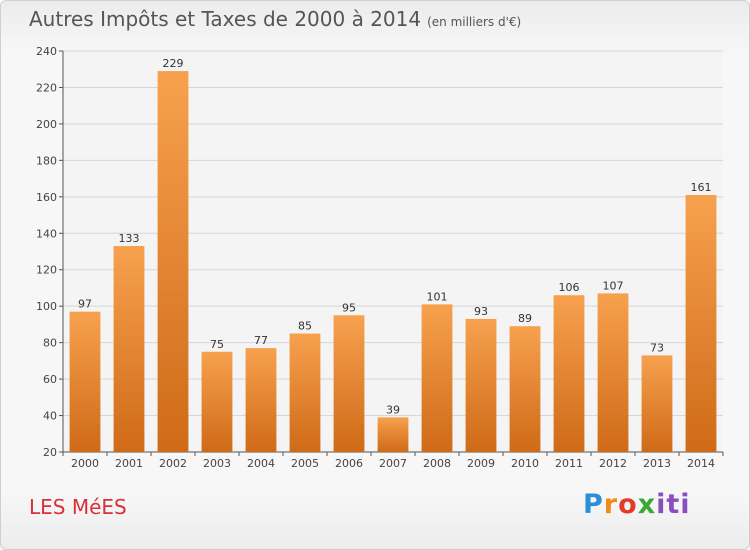 The image size is (750, 550). What do you see at coordinates (628, 504) in the screenshot?
I see `logo-part: o` at bounding box center [628, 504].